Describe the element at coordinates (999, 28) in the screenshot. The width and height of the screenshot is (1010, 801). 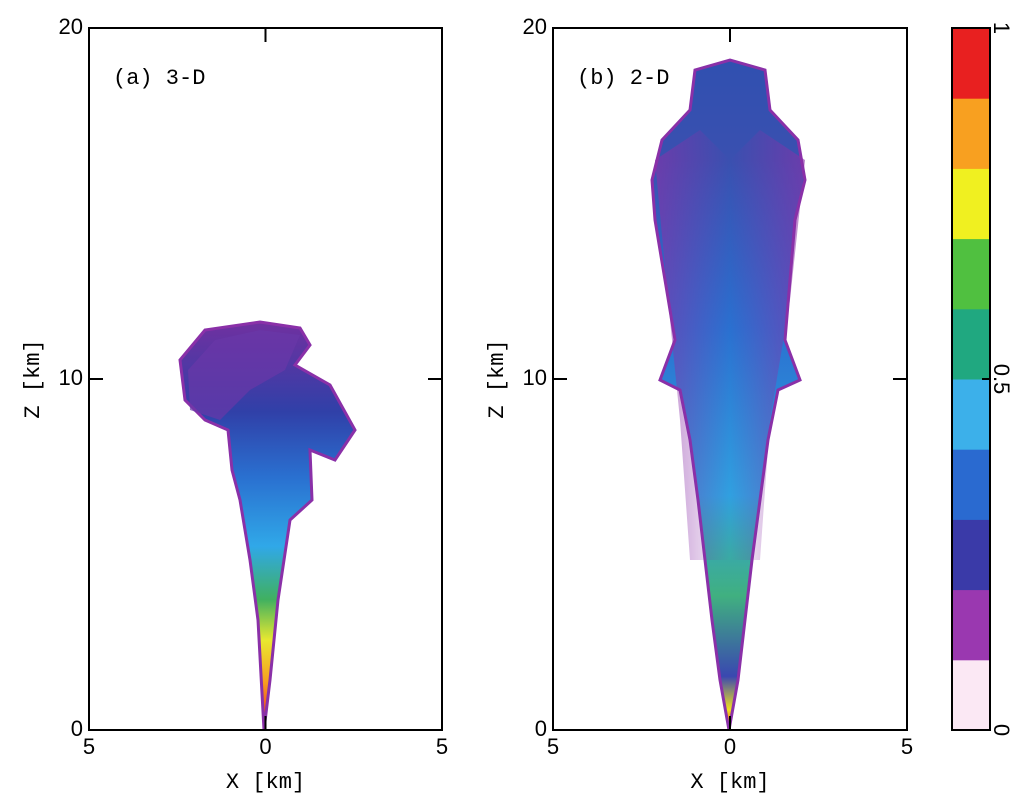
I see `colorbar-tick-label: 1` at that location.